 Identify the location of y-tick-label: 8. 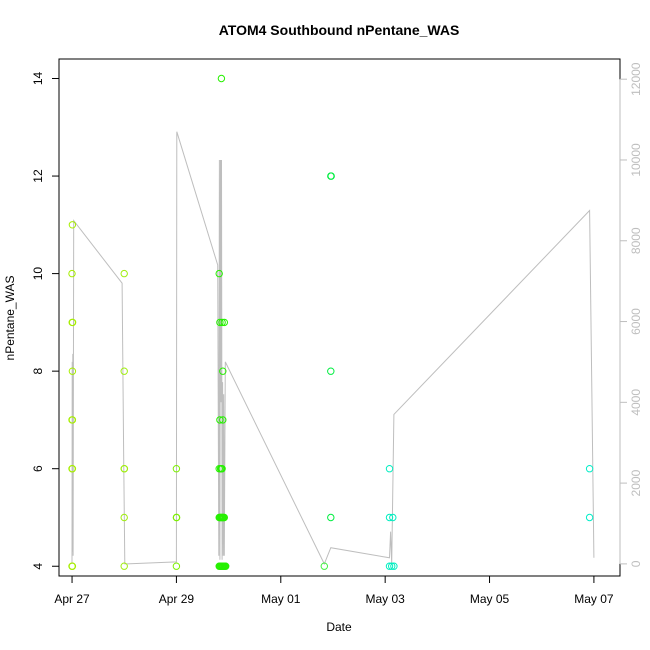
(38, 370).